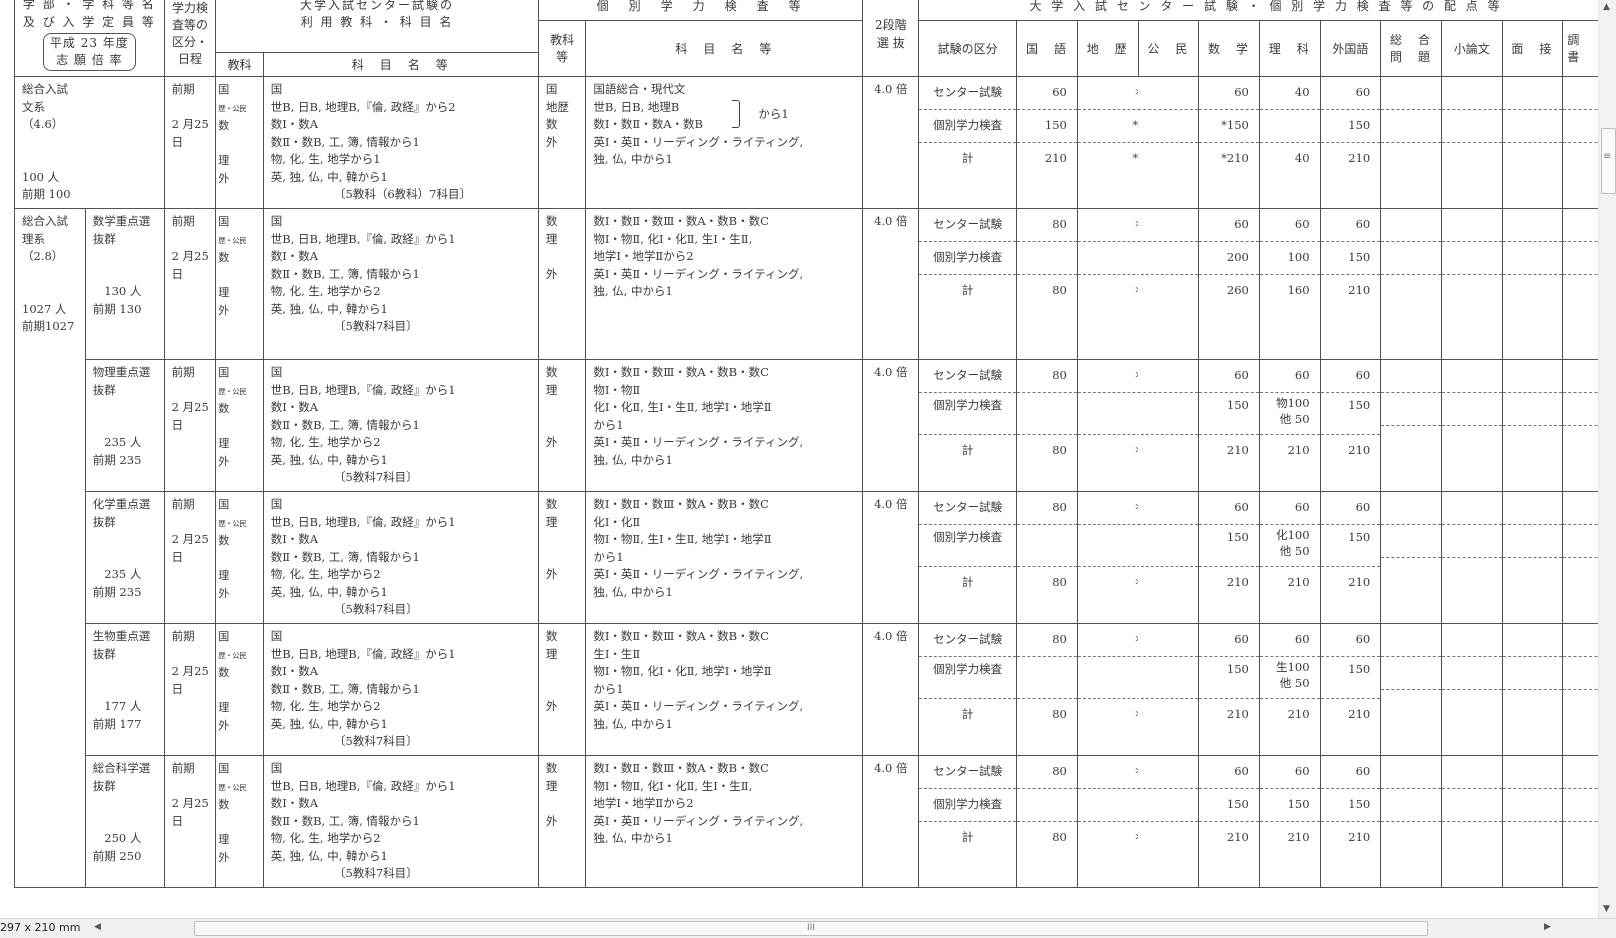 The image size is (1616, 938). I want to click on col-kominn: 公 民, so click(1168, 48).